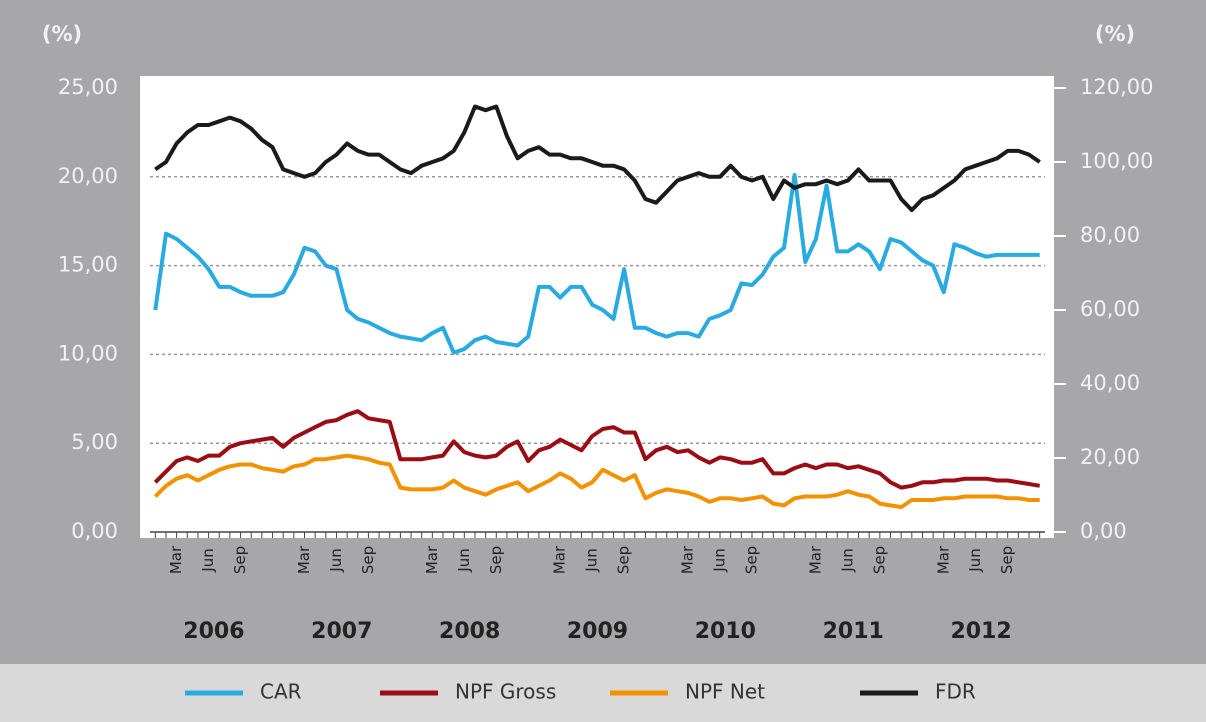 Image resolution: width=1206 pixels, height=722 pixels. I want to click on y2-tick-label: 0,00, so click(1103, 531).